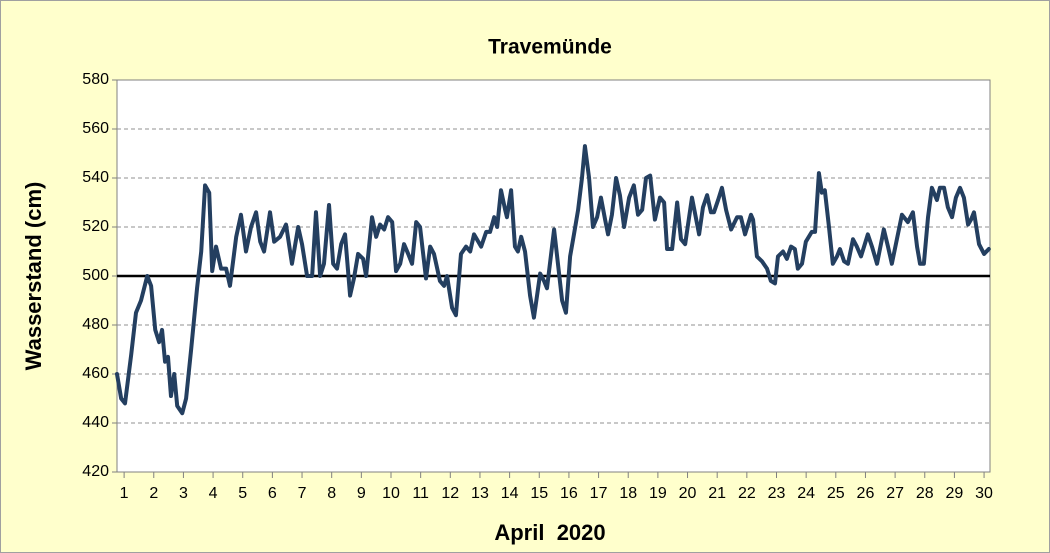 The height and width of the screenshot is (553, 1050). Describe the element at coordinates (302, 493) in the screenshot. I see `x-tick-label: 7` at that location.